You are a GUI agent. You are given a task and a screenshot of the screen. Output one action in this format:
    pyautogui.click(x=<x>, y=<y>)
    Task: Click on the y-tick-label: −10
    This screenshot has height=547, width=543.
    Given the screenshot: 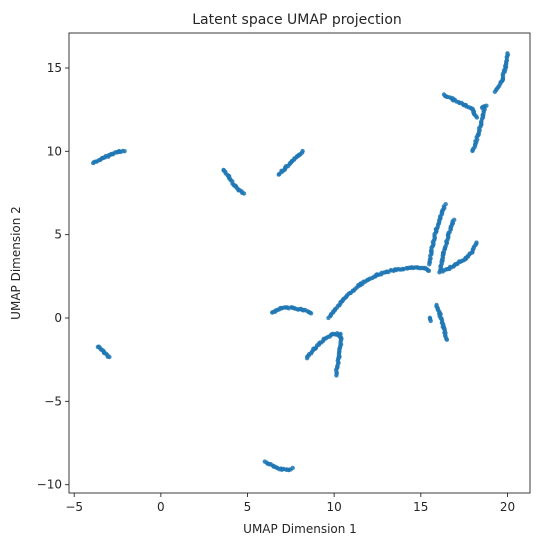 What is the action you would take?
    pyautogui.click(x=49, y=485)
    